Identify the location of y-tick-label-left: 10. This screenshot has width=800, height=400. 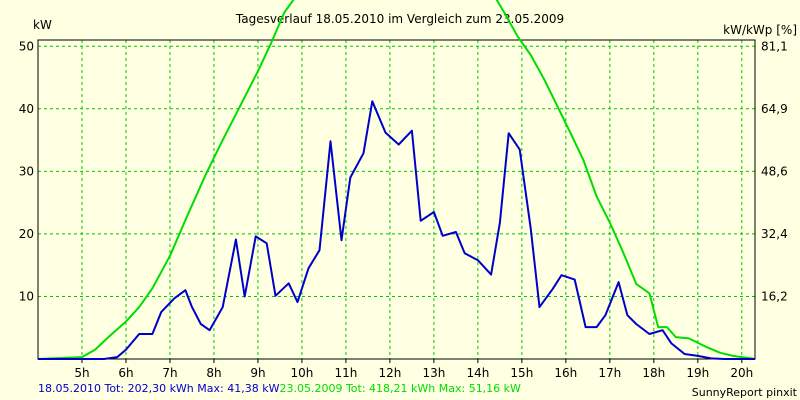
(26, 296).